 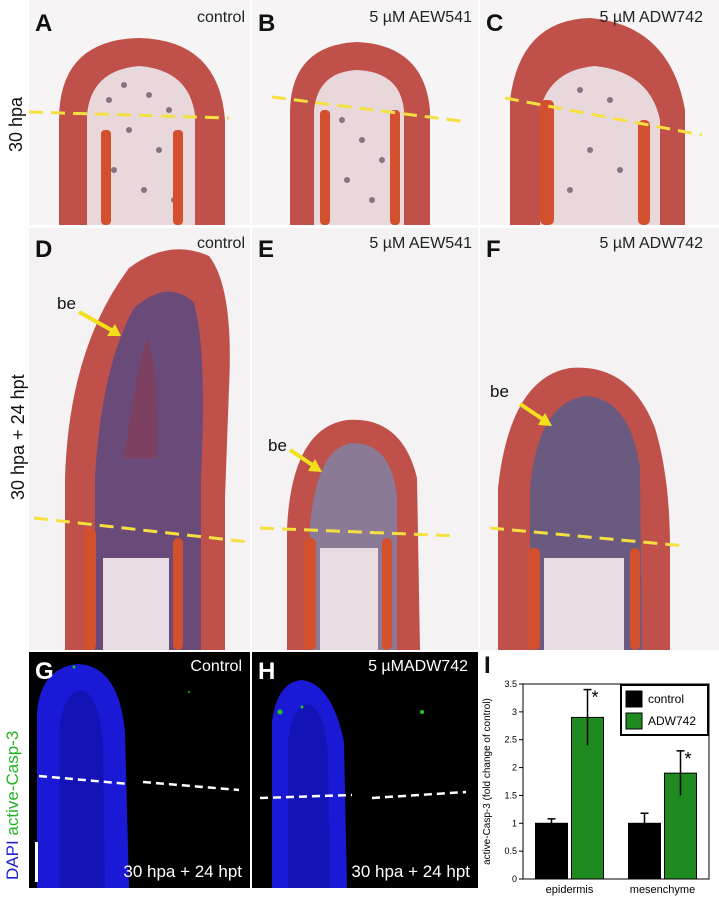 I want to click on fluorescence-image-h, so click(x=363, y=784).